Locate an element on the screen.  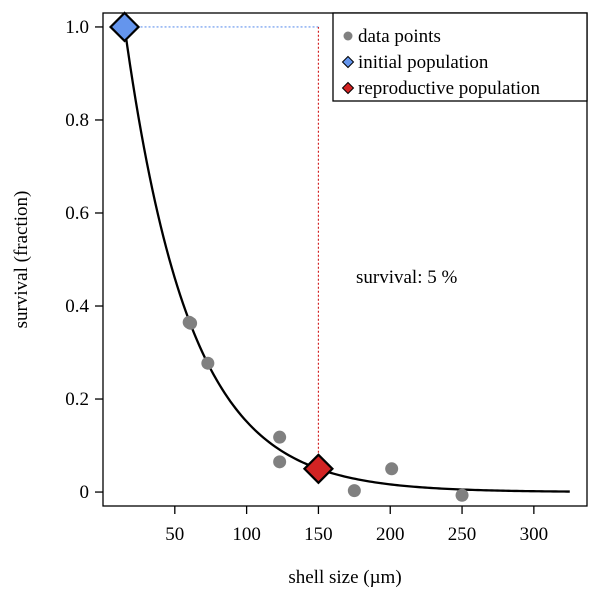
survival-annotation: survival: 5 % is located at coordinates (406, 277).